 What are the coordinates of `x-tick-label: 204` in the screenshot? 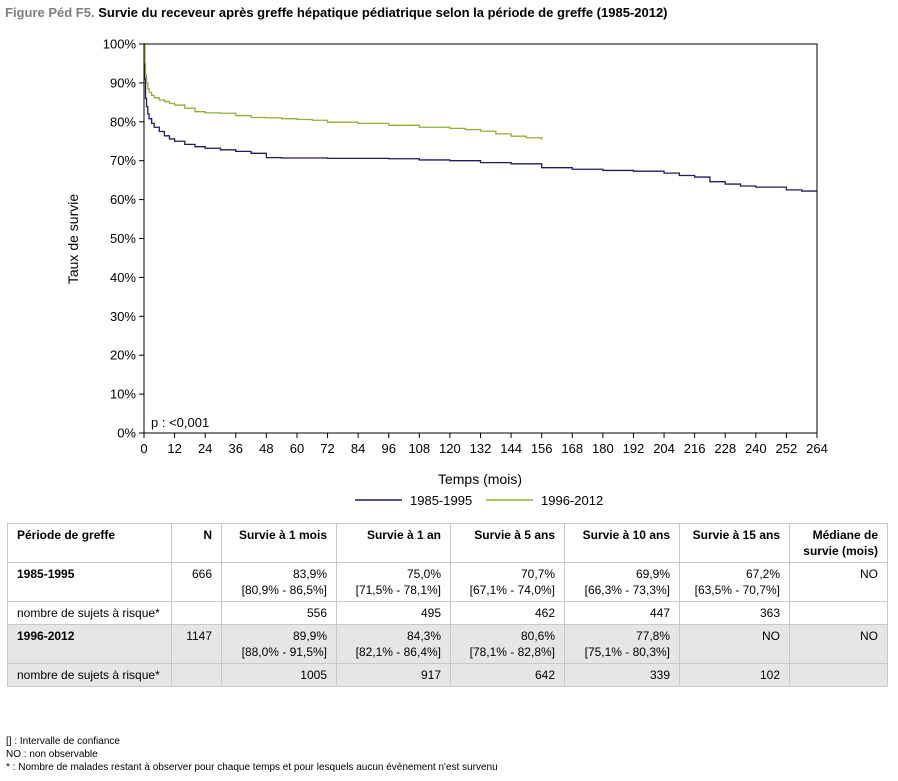 It's located at (664, 448).